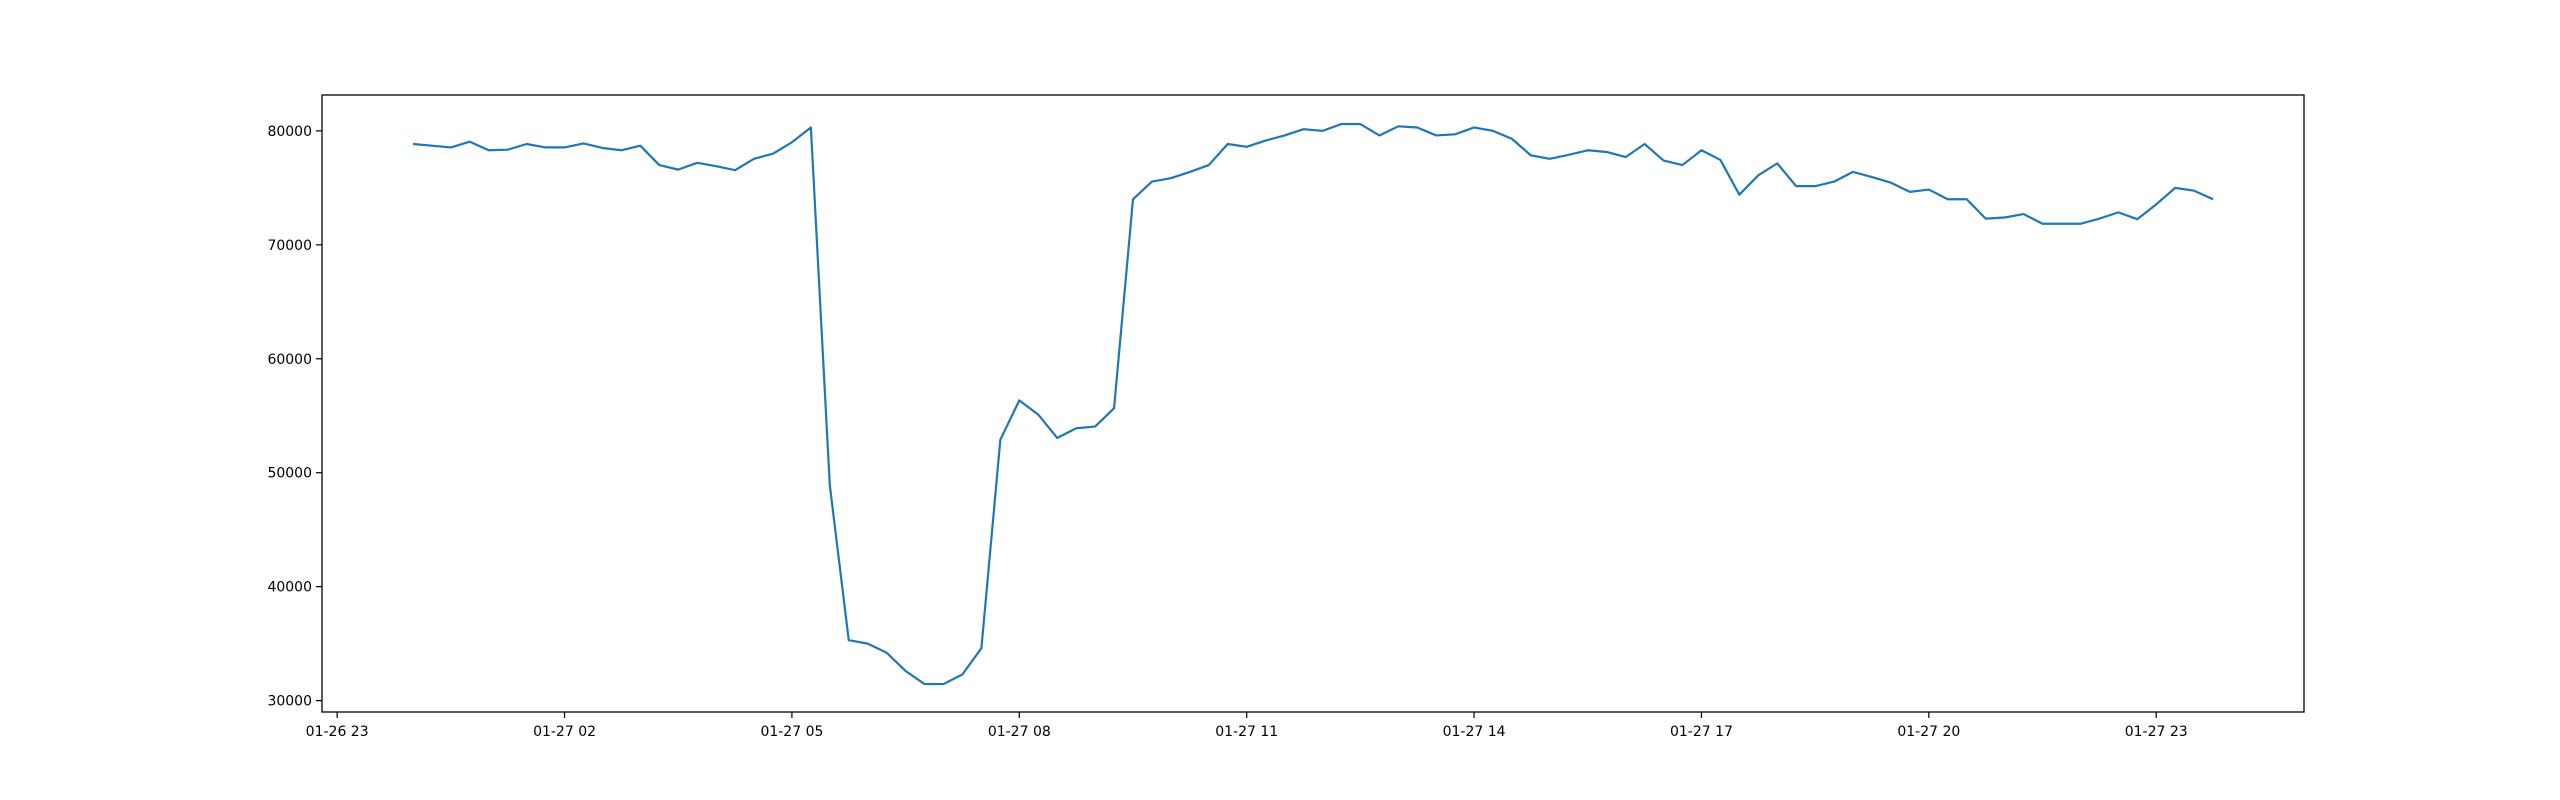  Describe the element at coordinates (2156, 732) in the screenshot. I see `x-tick-label: 01-27 23` at that location.